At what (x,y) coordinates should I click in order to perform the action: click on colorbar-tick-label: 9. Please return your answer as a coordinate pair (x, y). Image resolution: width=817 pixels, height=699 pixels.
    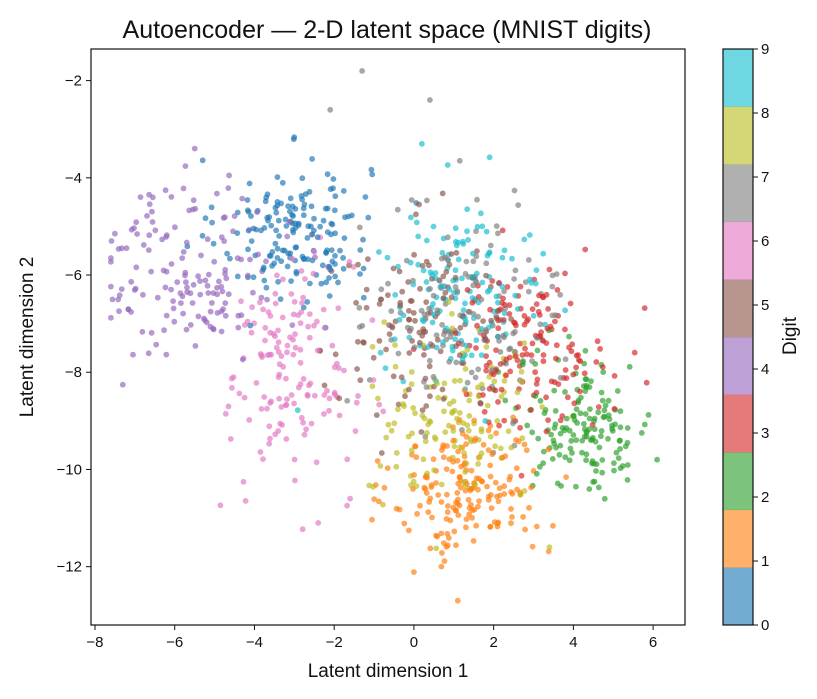
    Looking at the image, I should click on (765, 49).